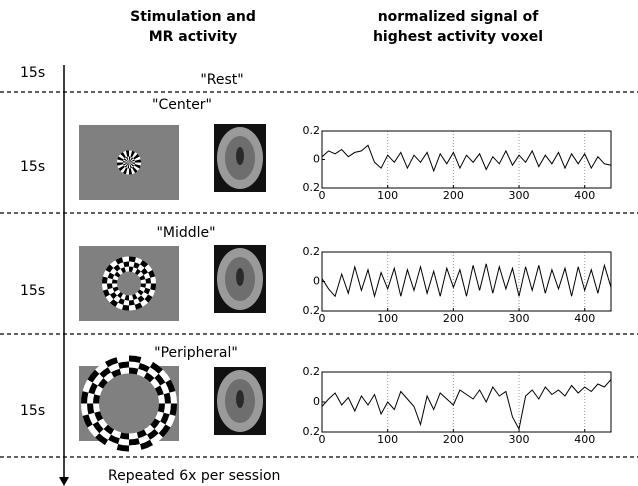 This screenshot has height=486, width=638. I want to click on condition-label: "Center", so click(182, 105).